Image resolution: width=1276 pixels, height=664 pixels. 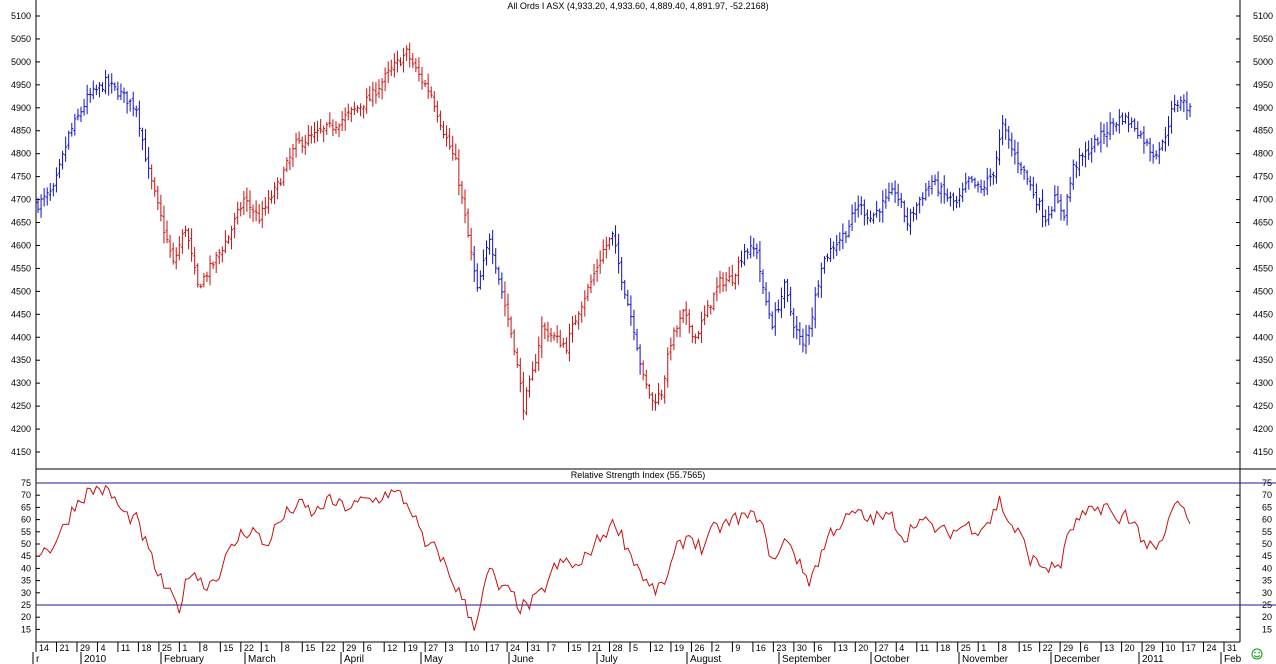 What do you see at coordinates (1267, 629) in the screenshot?
I see `rsi-tick-label-right: 15` at bounding box center [1267, 629].